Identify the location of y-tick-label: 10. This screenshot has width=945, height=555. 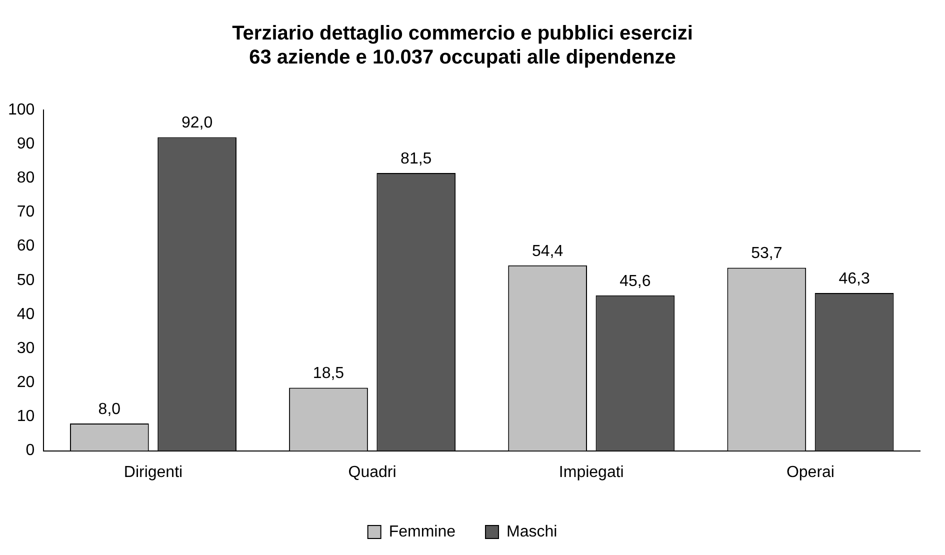
(25, 417).